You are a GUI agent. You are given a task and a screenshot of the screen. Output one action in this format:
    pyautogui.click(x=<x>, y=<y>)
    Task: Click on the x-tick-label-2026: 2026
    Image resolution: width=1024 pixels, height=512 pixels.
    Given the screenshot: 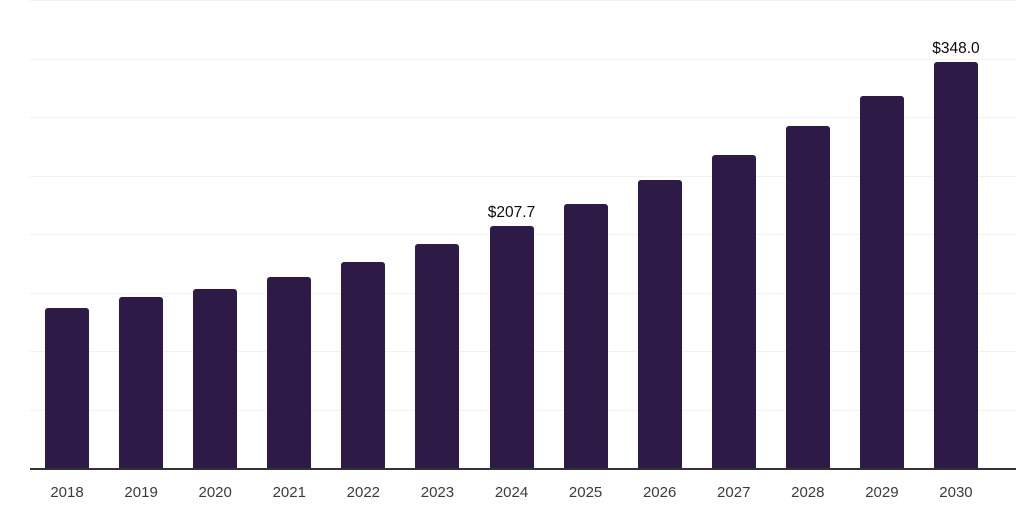 What is the action you would take?
    pyautogui.click(x=659, y=492)
    